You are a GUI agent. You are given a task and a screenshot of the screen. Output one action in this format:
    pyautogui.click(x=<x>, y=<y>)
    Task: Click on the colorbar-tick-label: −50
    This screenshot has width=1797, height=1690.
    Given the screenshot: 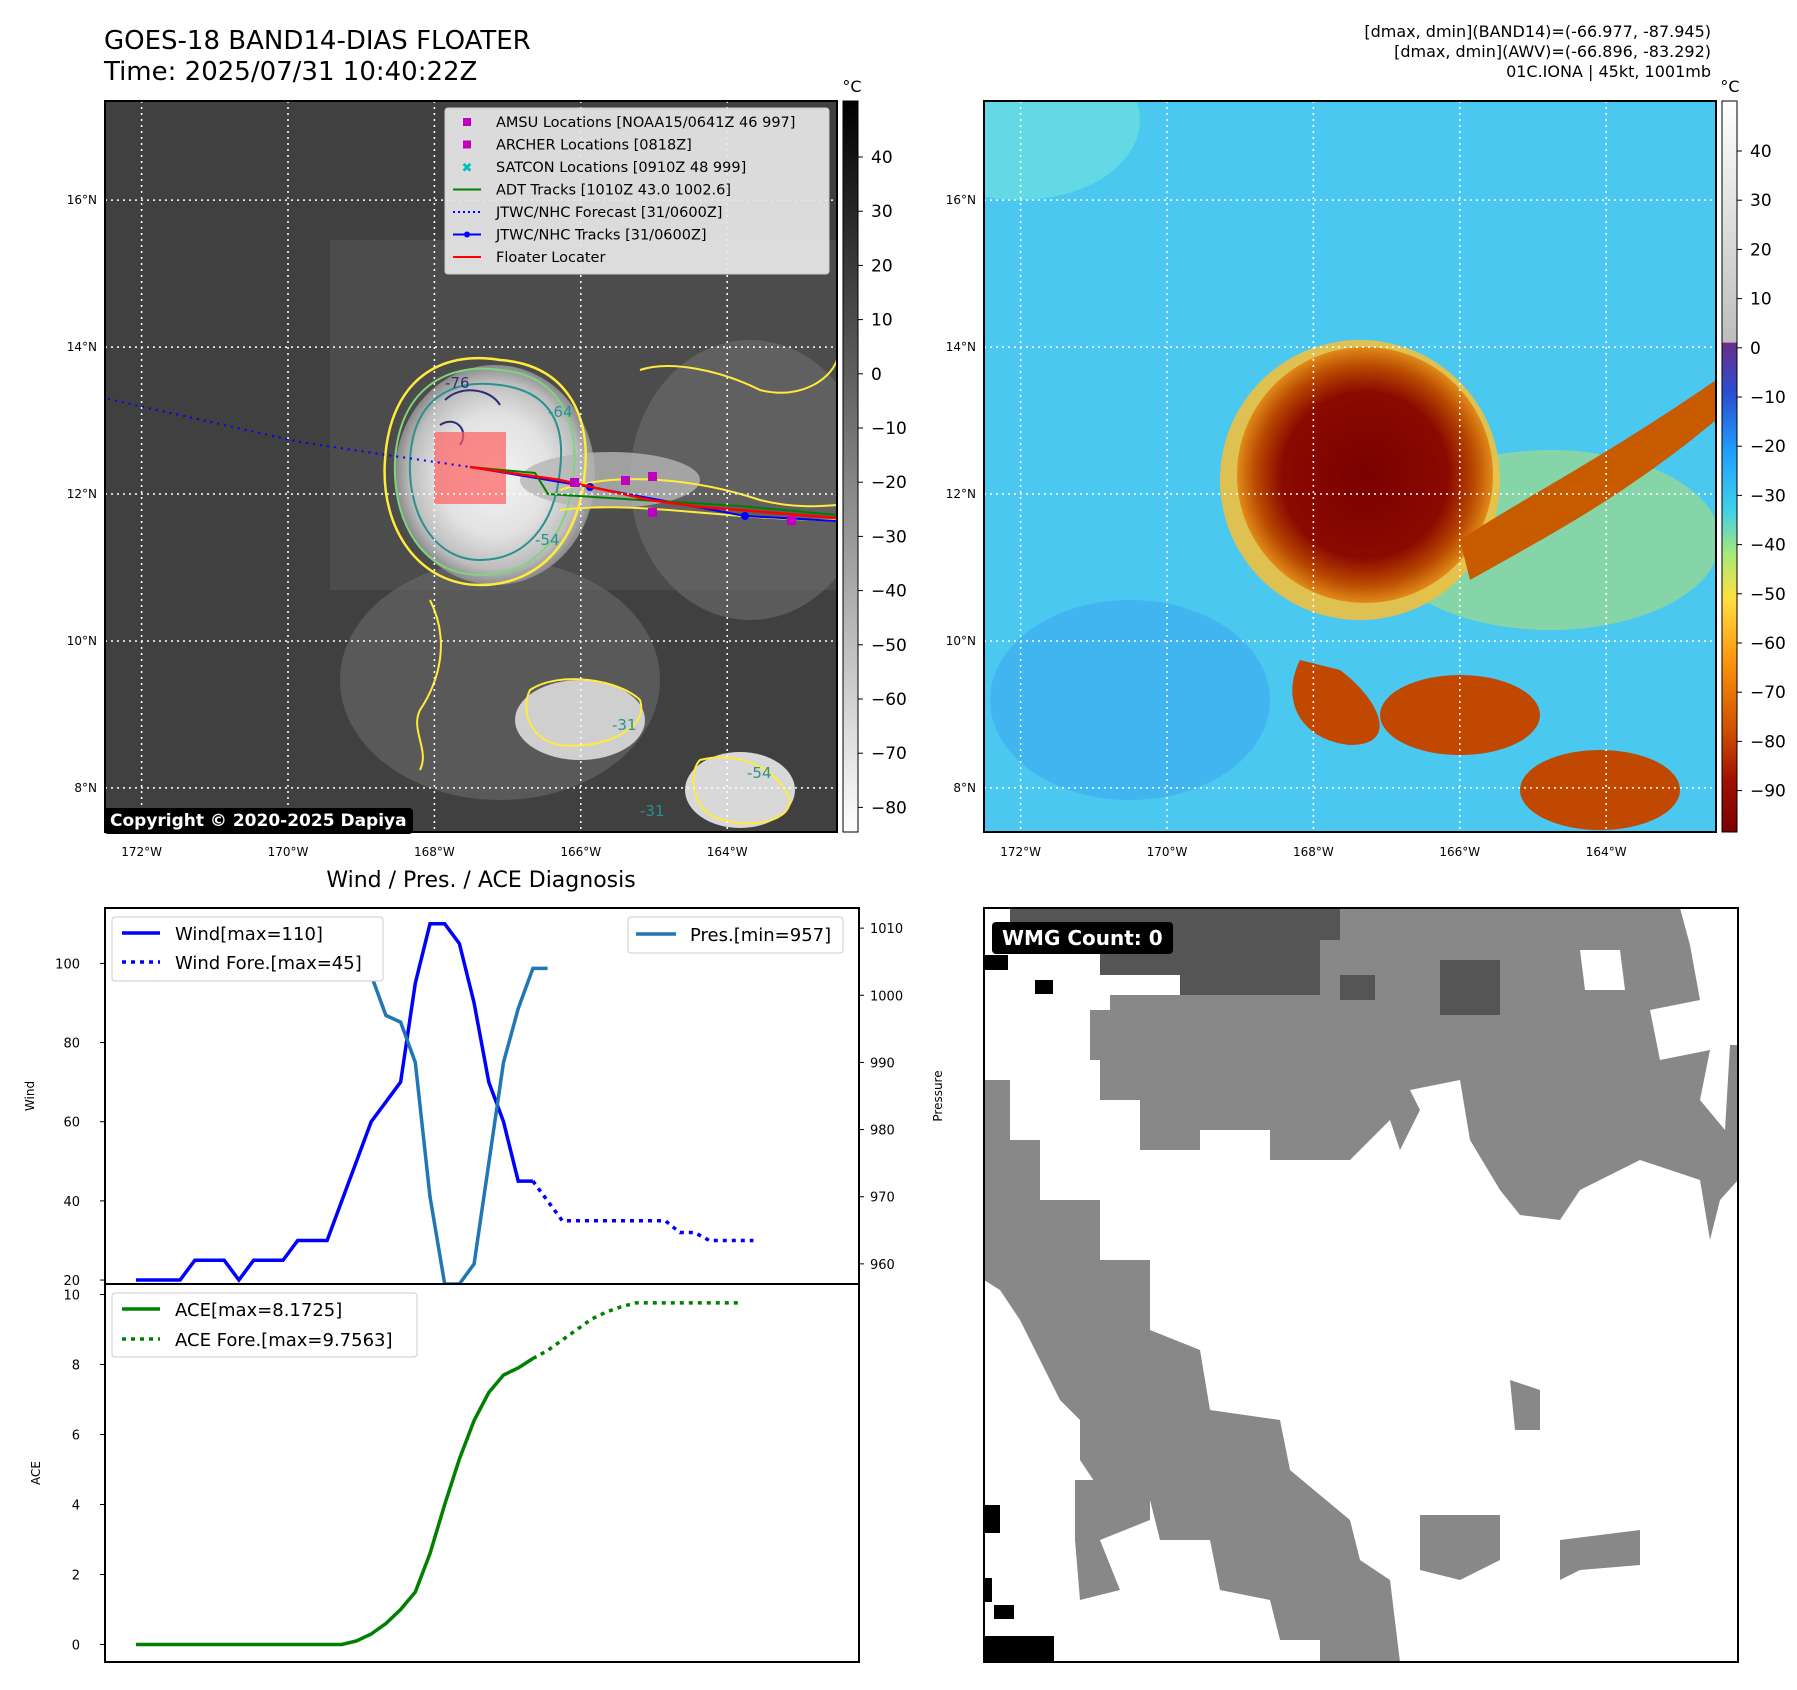 What is the action you would take?
    pyautogui.click(x=1768, y=595)
    